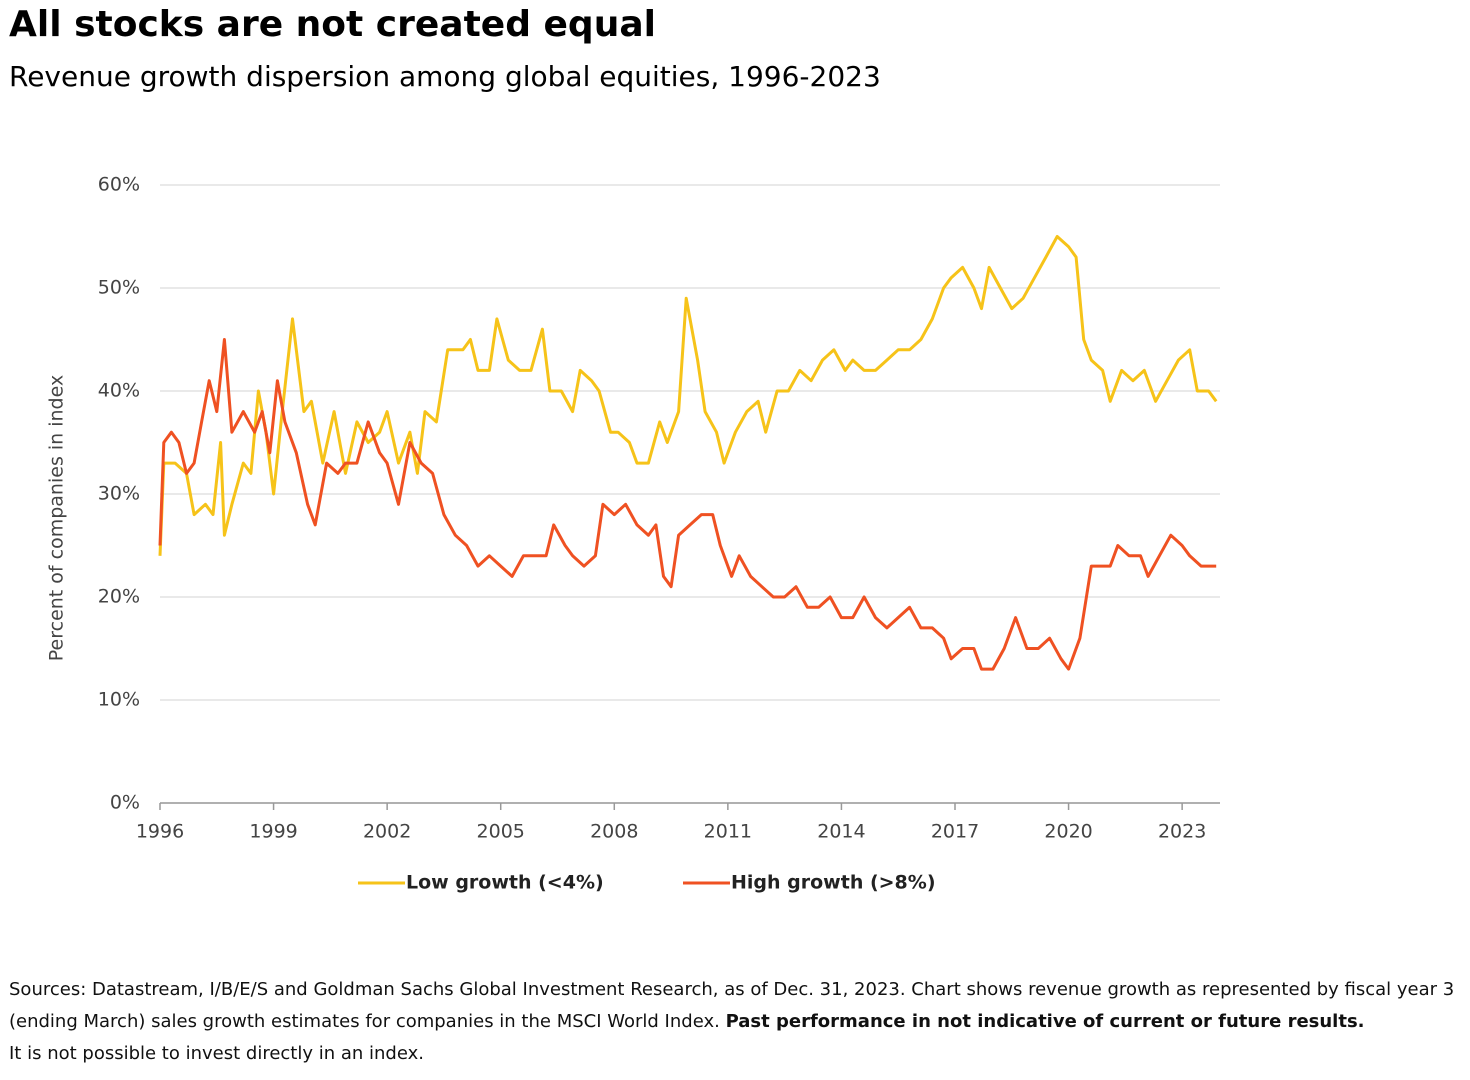 This screenshot has width=1470, height=1080. What do you see at coordinates (119, 494) in the screenshot?
I see `y-tick-label: 30%` at bounding box center [119, 494].